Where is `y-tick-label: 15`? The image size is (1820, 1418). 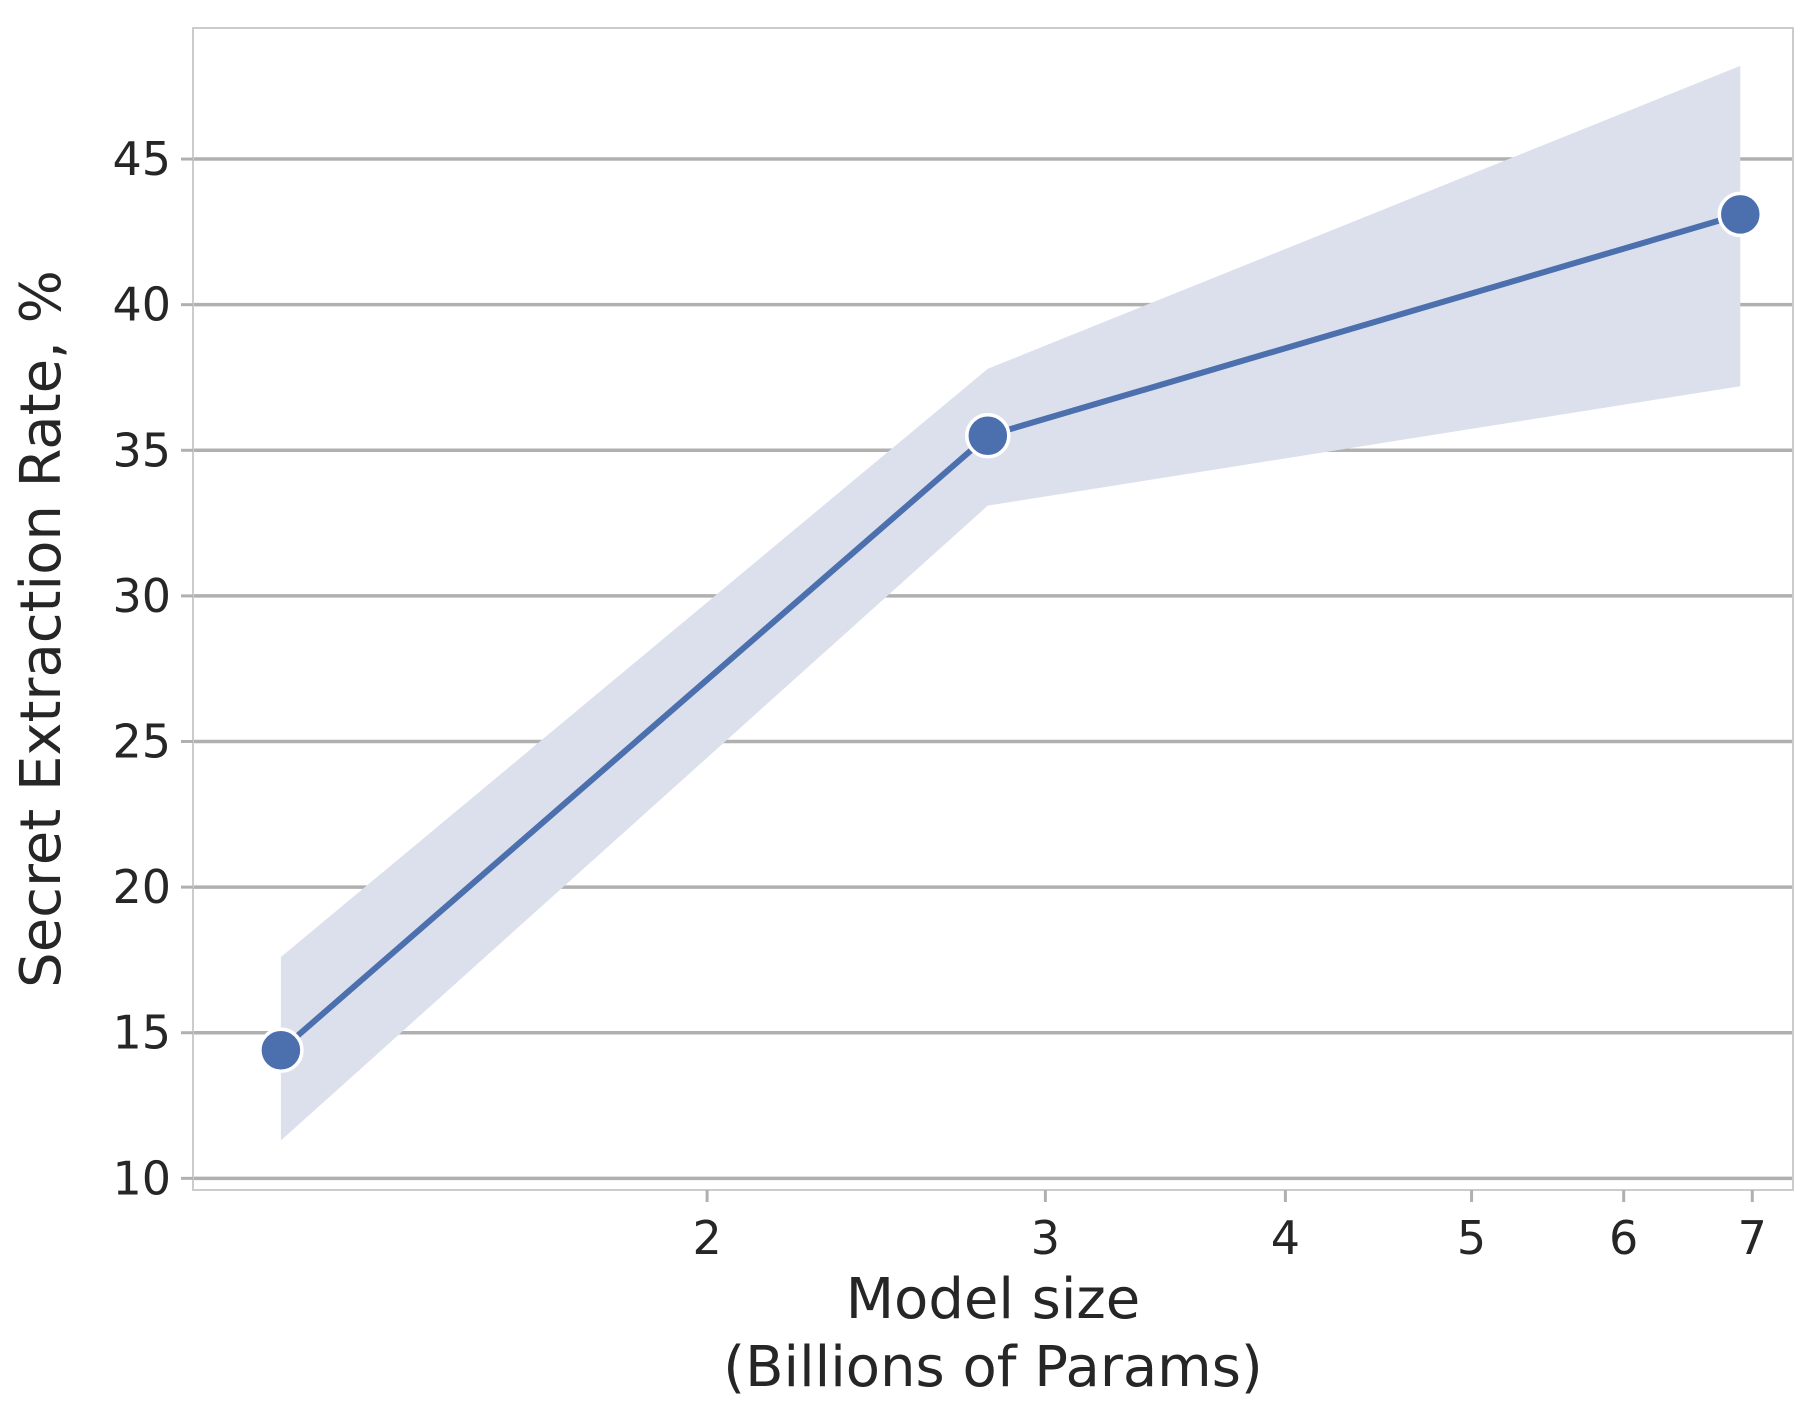 y-tick-label: 15 is located at coordinates (141, 1033).